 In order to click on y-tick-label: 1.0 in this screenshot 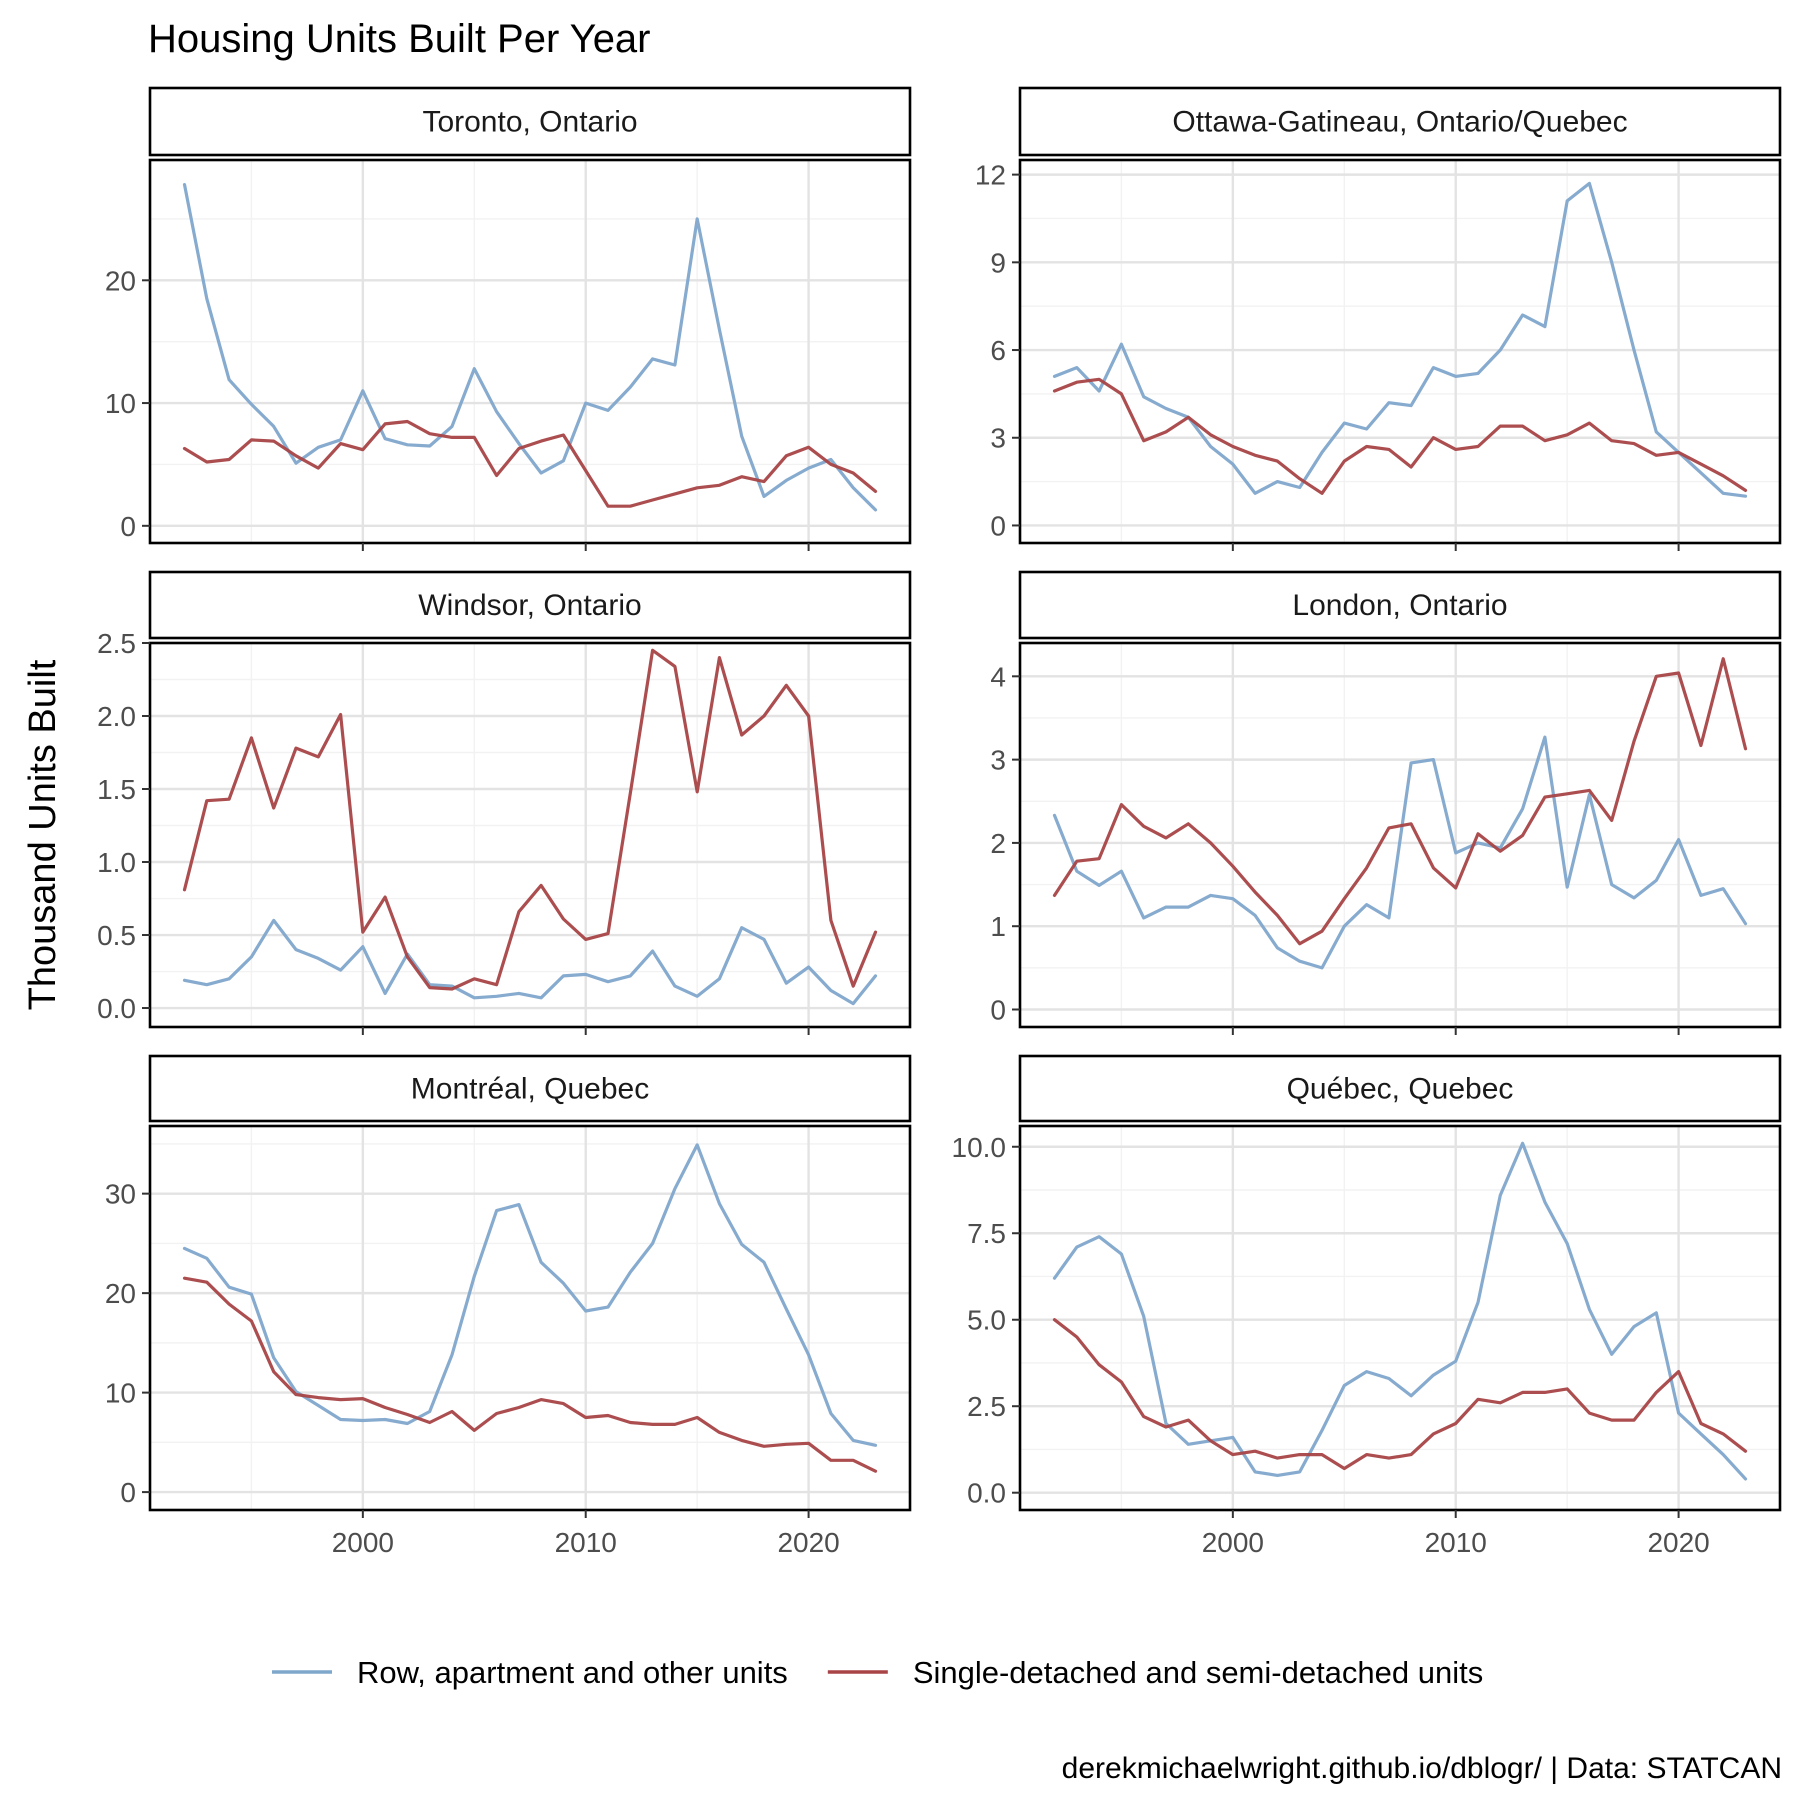, I will do `click(116, 862)`.